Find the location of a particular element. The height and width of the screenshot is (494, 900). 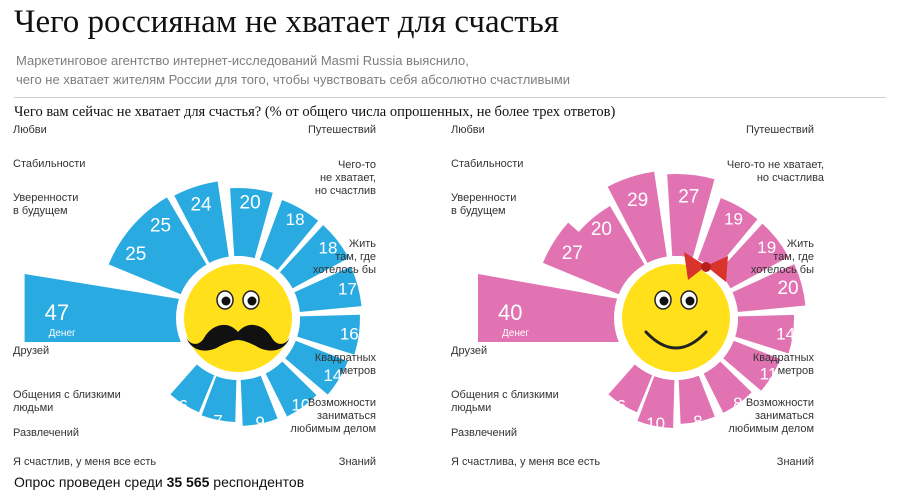

category-label-4: Чего-то не хватает, но счастлива is located at coordinates (776, 171).